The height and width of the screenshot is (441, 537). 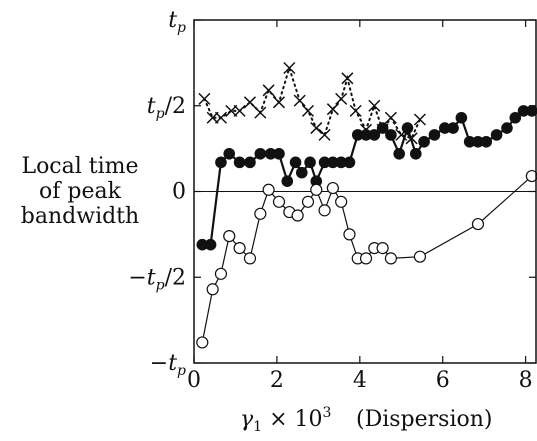 What do you see at coordinates (157, 279) in the screenshot?
I see `y-tick-label: −tp/2` at bounding box center [157, 279].